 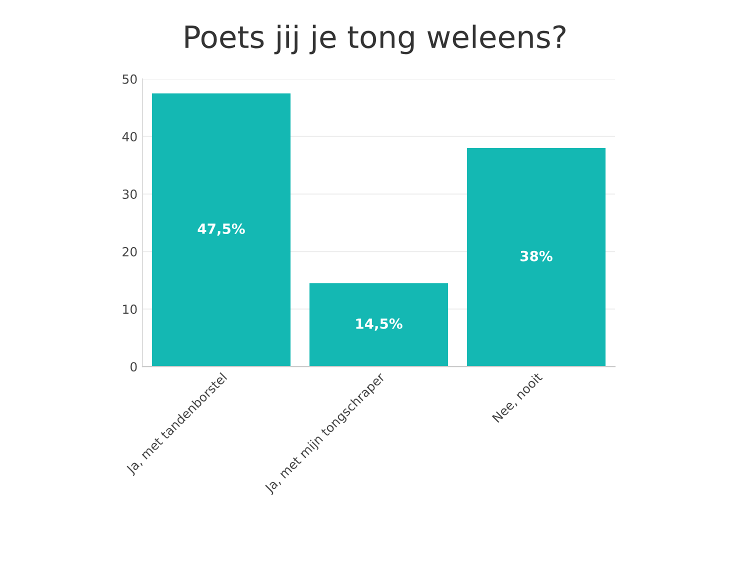 I want to click on data-label: 38%, so click(x=536, y=256).